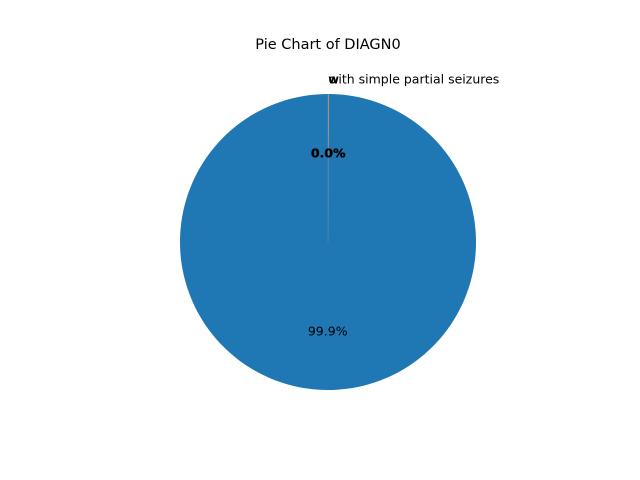 This screenshot has height=480, width=640. I want to click on percent-label-1: 0.0%, so click(328, 153).